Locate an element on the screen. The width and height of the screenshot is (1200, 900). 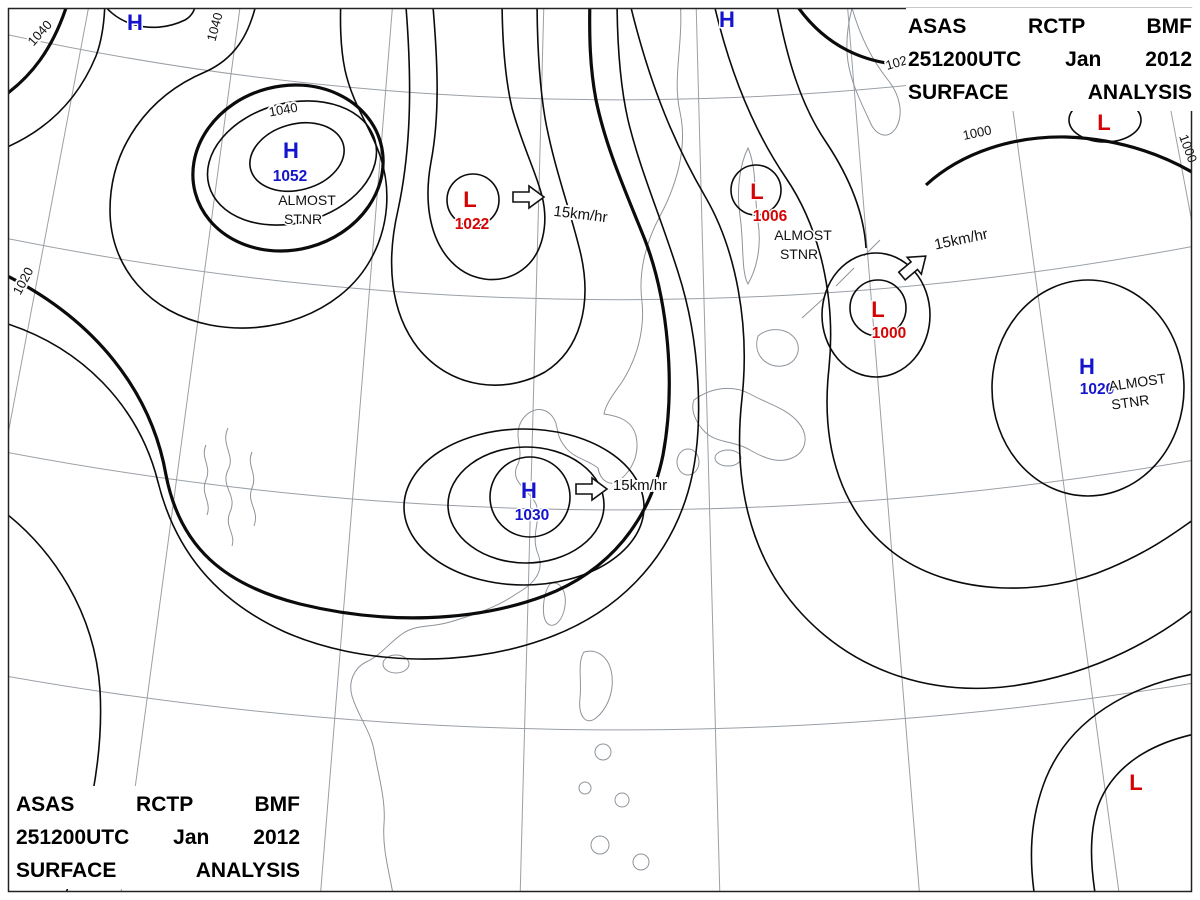
coastline-honshu is located at coordinates (749, 424).